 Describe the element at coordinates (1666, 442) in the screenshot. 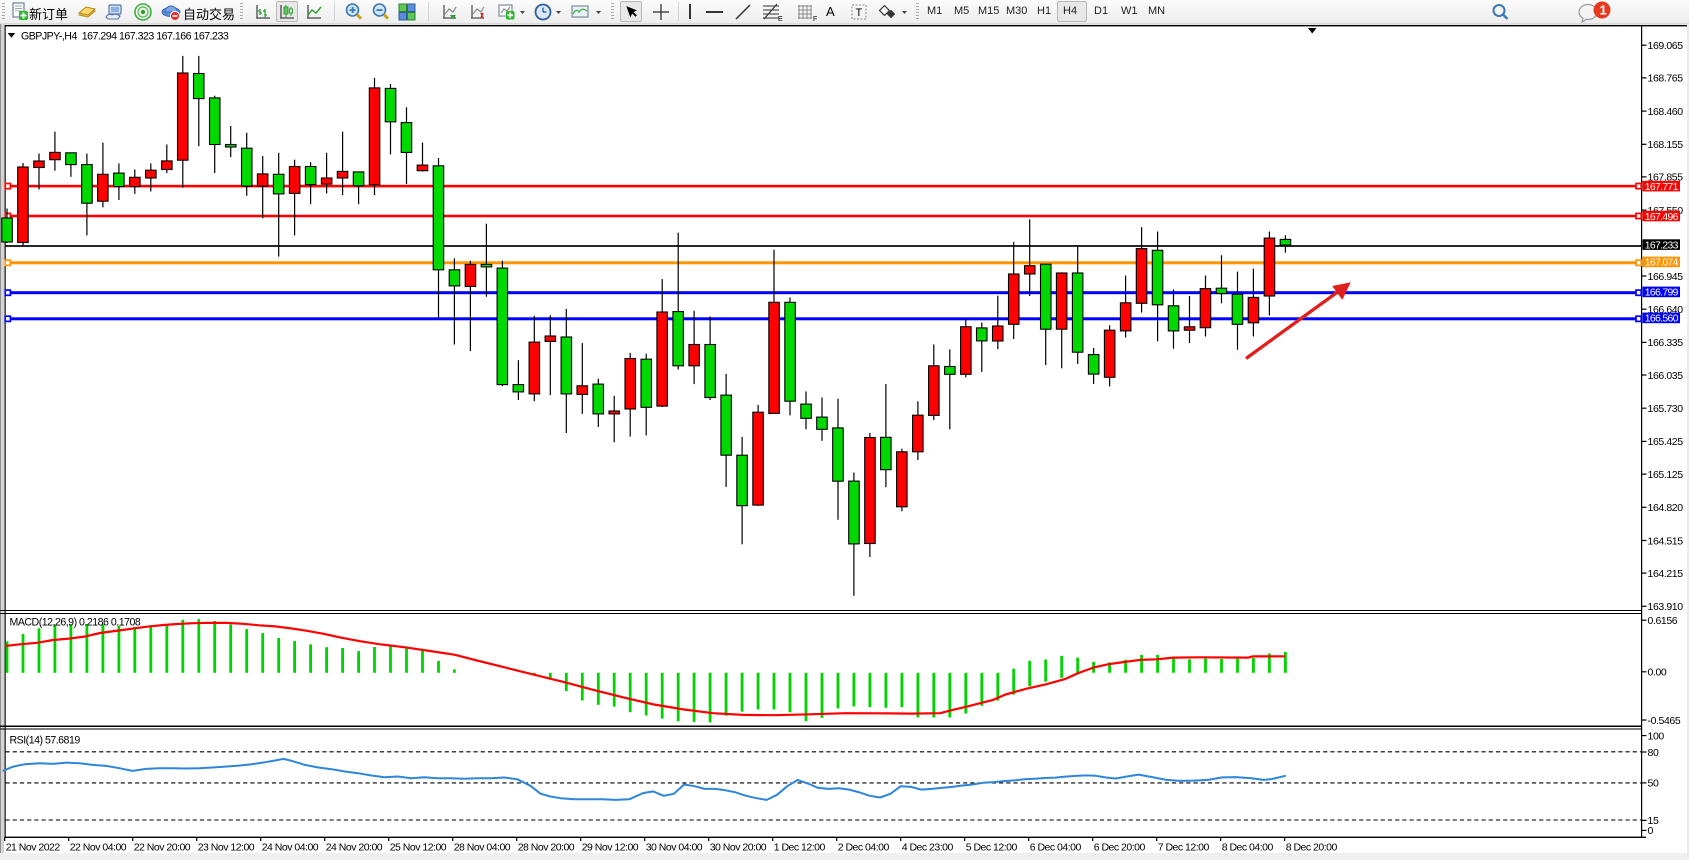

I see `svg-text: 165.425` at that location.